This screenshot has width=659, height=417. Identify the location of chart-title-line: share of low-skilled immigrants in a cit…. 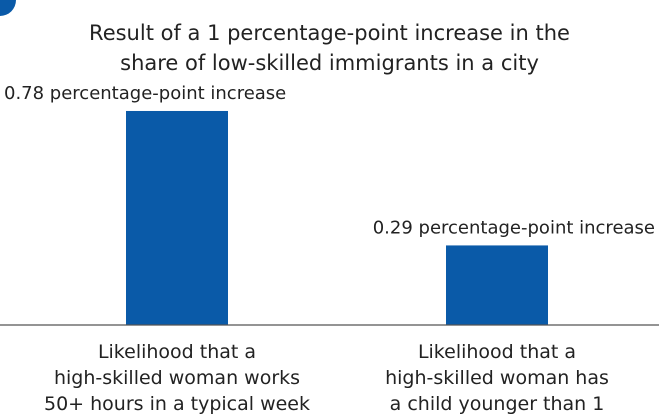
(329, 63).